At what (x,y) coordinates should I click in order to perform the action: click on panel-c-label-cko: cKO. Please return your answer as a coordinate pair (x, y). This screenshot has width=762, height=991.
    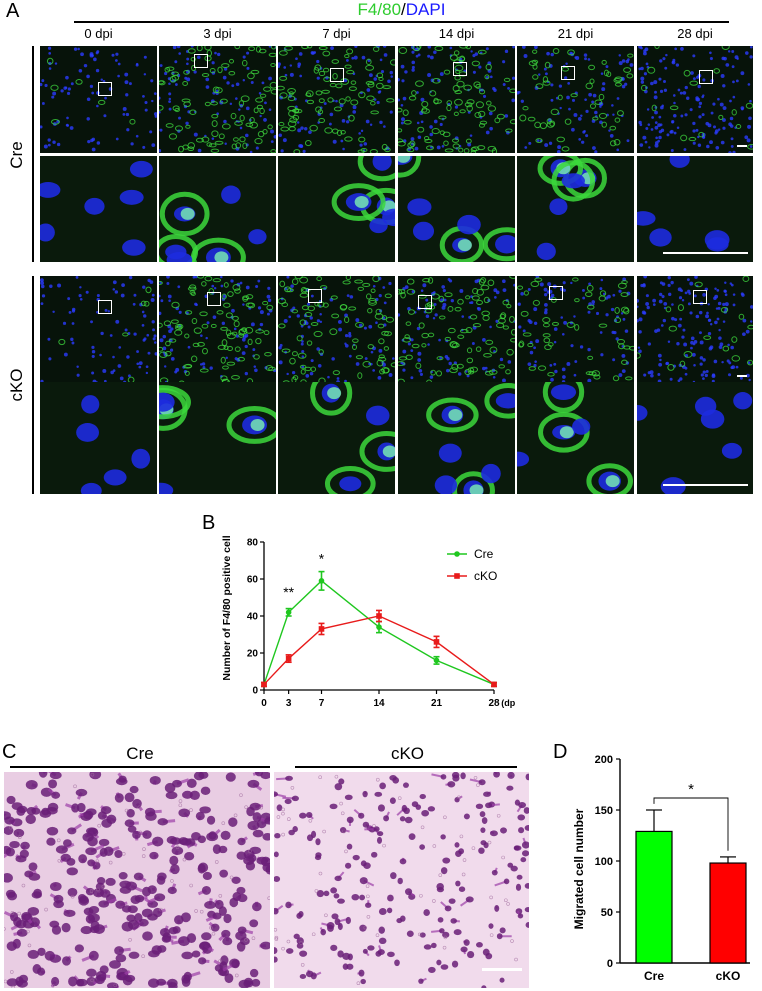
    Looking at the image, I should click on (407, 753).